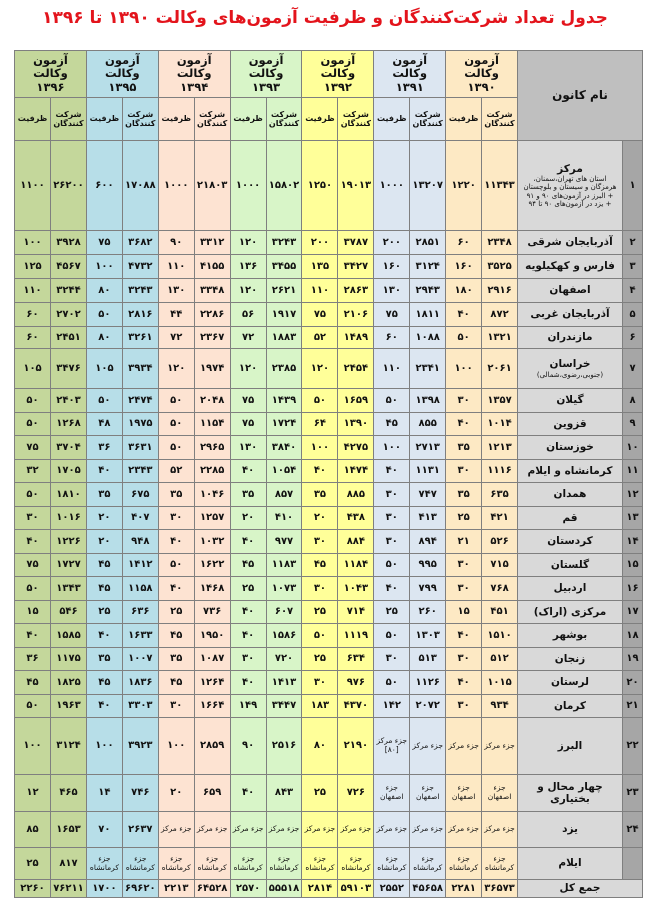  What do you see at coordinates (212, 494) in the screenshot?
I see `value-cell: ۱۰۴۶` at bounding box center [212, 494].